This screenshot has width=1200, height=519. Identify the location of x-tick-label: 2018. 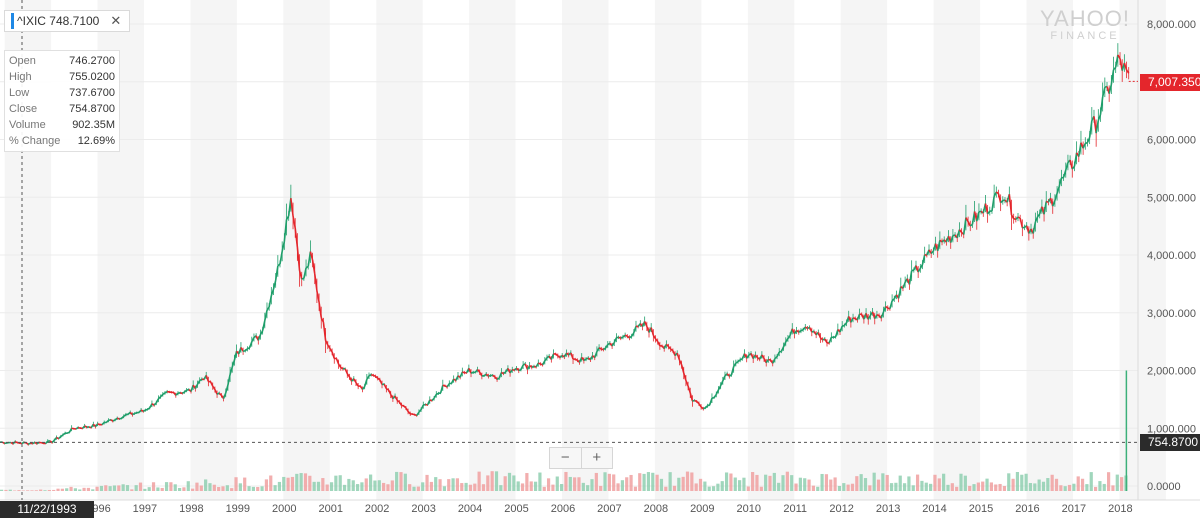
(1120, 509).